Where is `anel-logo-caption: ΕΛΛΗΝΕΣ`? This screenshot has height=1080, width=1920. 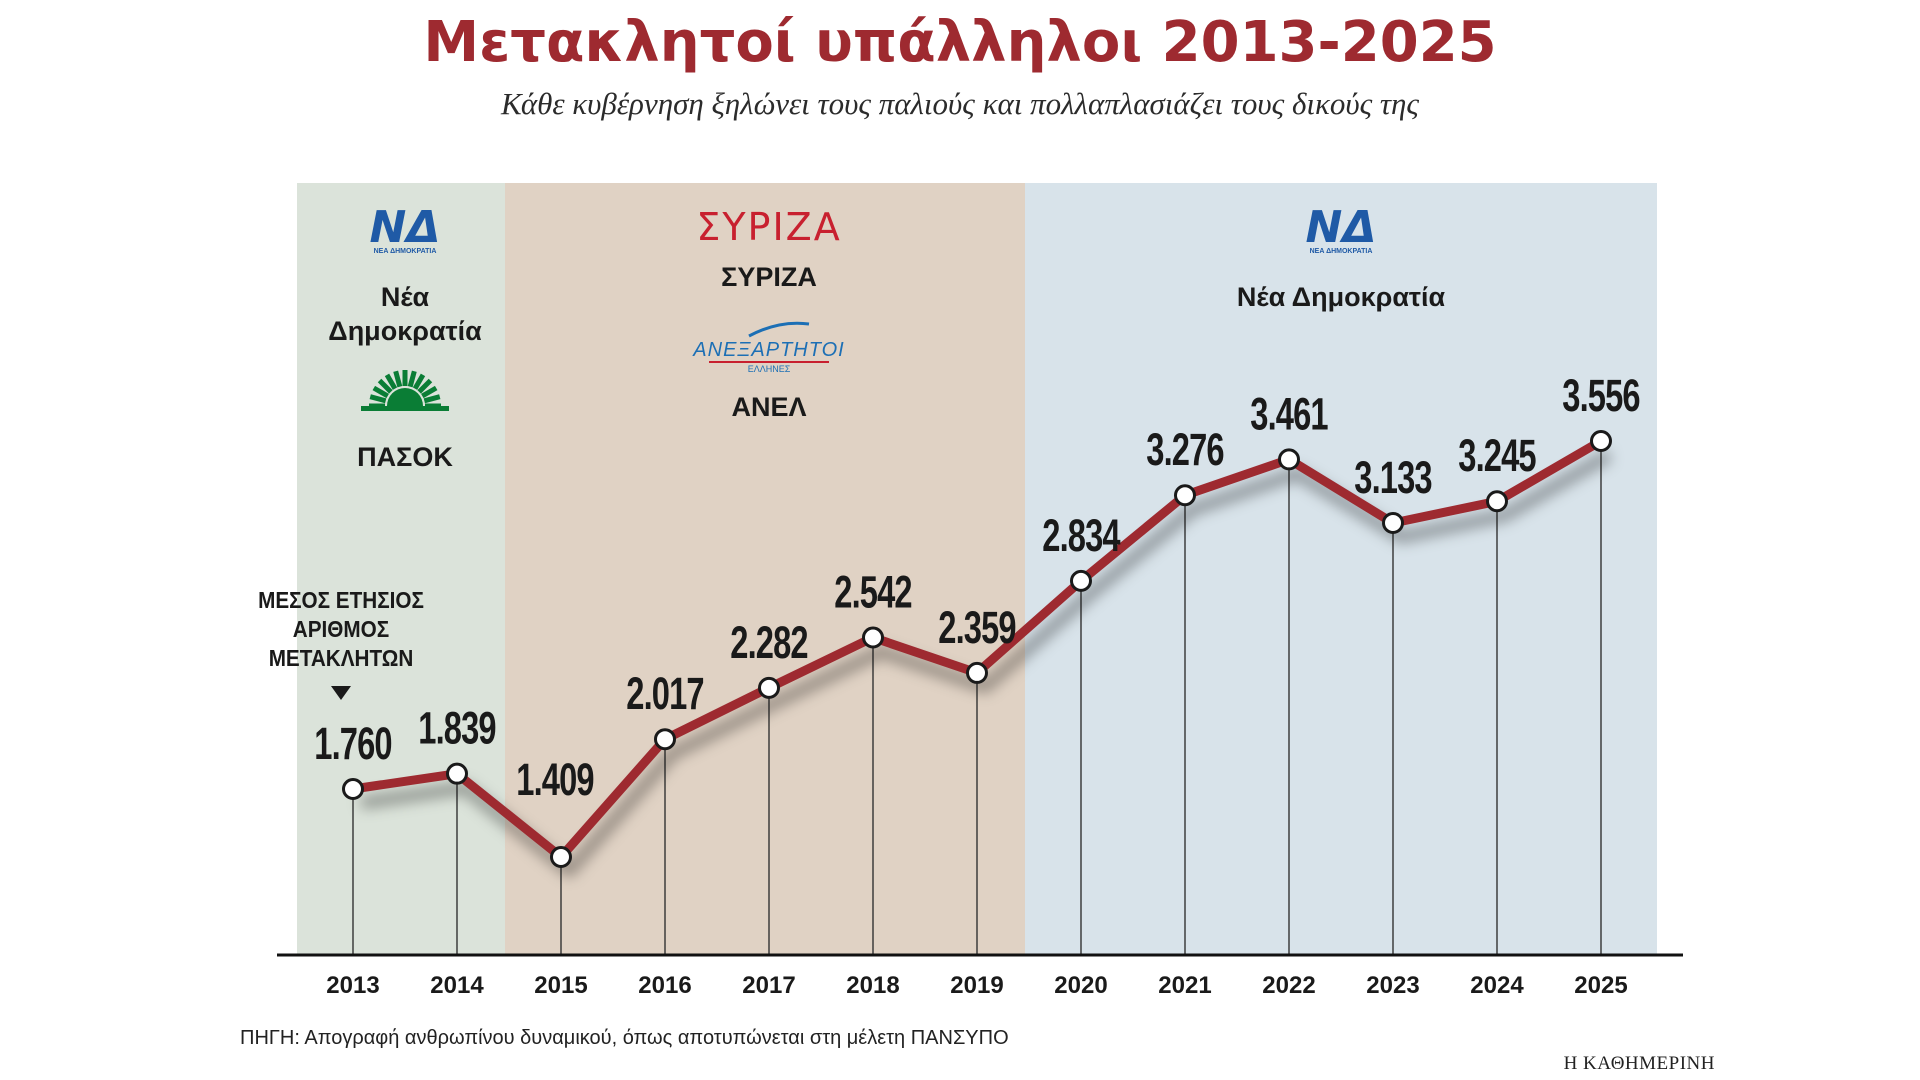
anel-logo-caption: ΕΛΛΗΝΕΣ is located at coordinates (769, 369).